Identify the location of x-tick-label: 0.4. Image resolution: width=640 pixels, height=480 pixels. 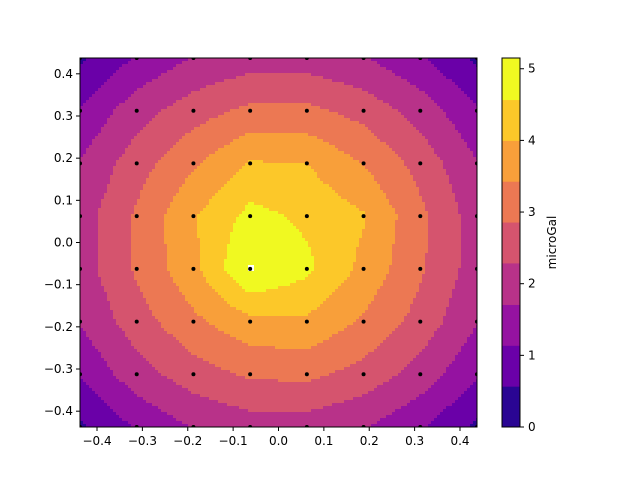
(459, 441).